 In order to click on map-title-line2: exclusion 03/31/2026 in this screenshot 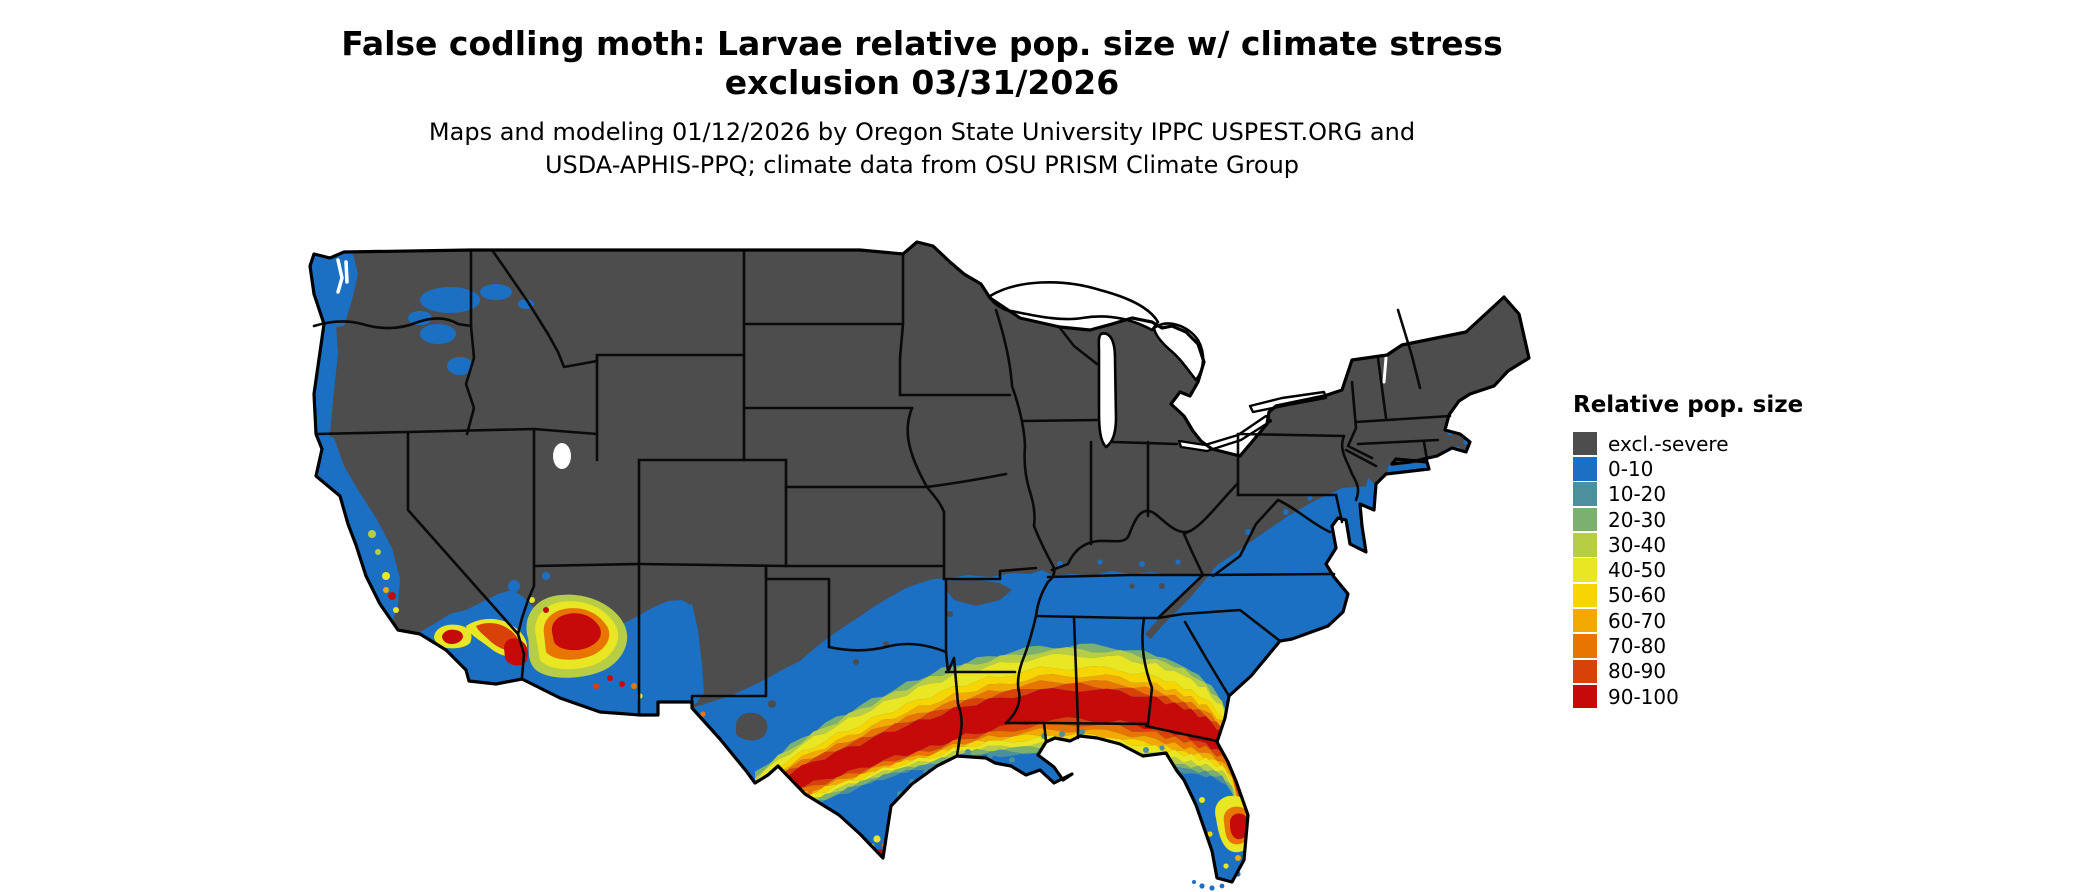, I will do `click(922, 82)`.